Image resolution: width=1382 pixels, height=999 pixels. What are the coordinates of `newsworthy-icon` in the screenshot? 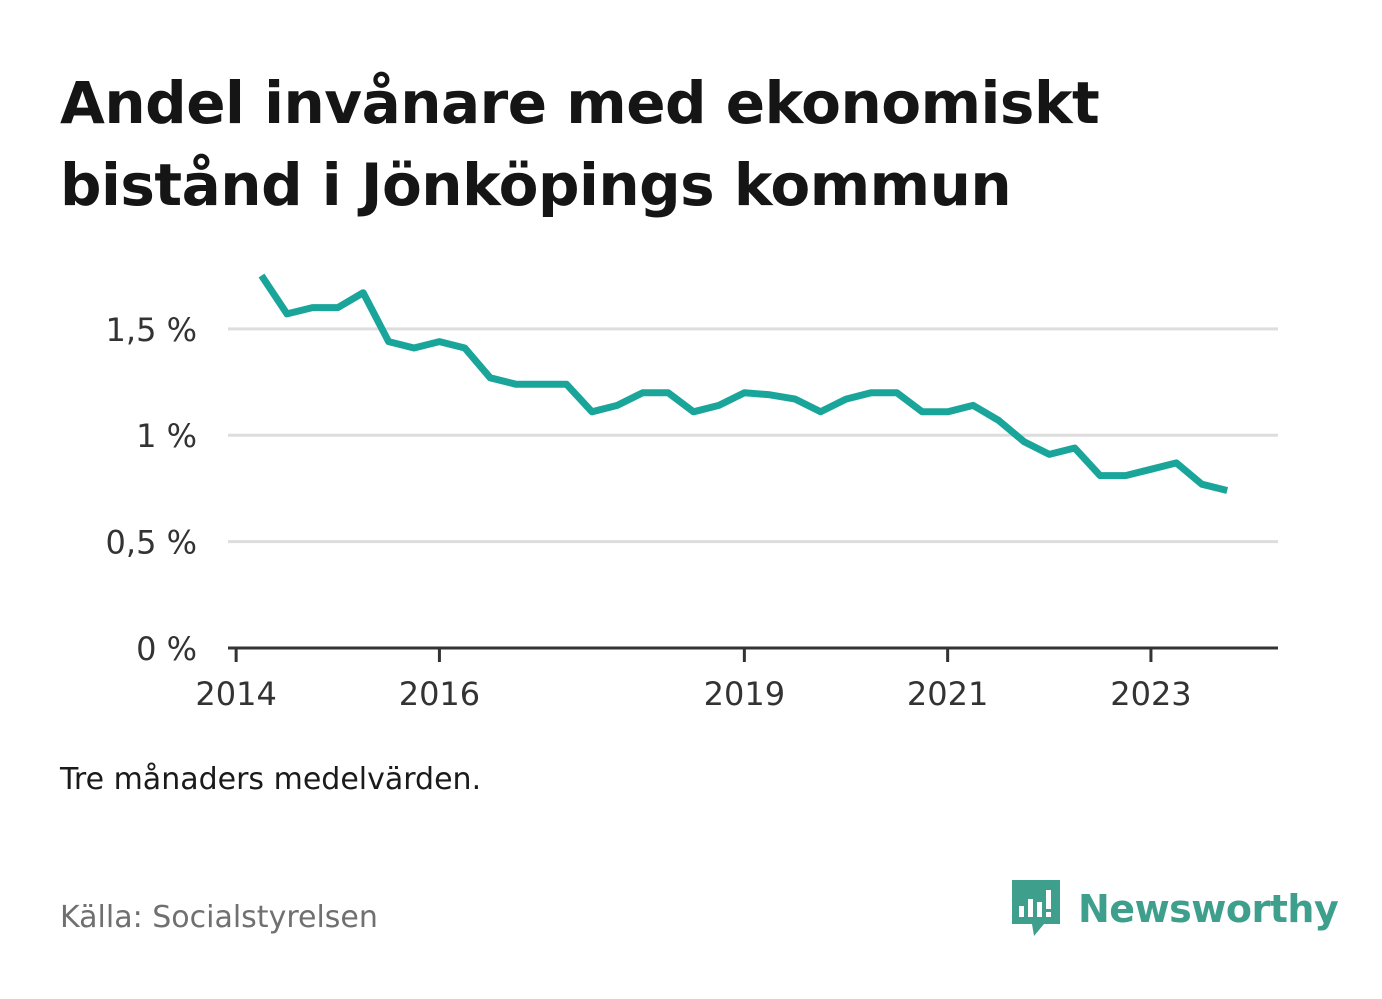 It's located at (1036, 908).